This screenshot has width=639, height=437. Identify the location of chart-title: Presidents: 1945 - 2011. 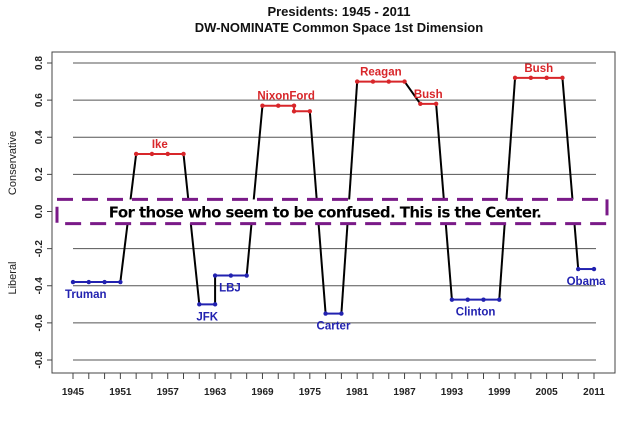
(338, 11).